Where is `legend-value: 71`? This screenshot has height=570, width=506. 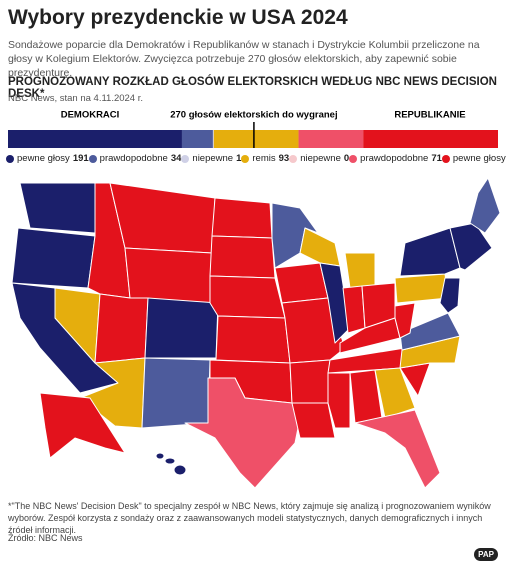
legend-value: 71 is located at coordinates (436, 158).